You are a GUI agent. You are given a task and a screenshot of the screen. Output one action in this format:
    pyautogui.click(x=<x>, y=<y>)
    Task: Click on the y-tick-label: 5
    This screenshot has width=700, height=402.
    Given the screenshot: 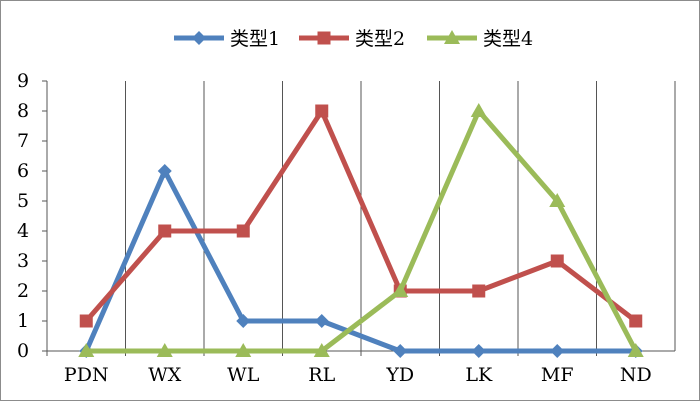 What is the action you would take?
    pyautogui.click(x=23, y=201)
    